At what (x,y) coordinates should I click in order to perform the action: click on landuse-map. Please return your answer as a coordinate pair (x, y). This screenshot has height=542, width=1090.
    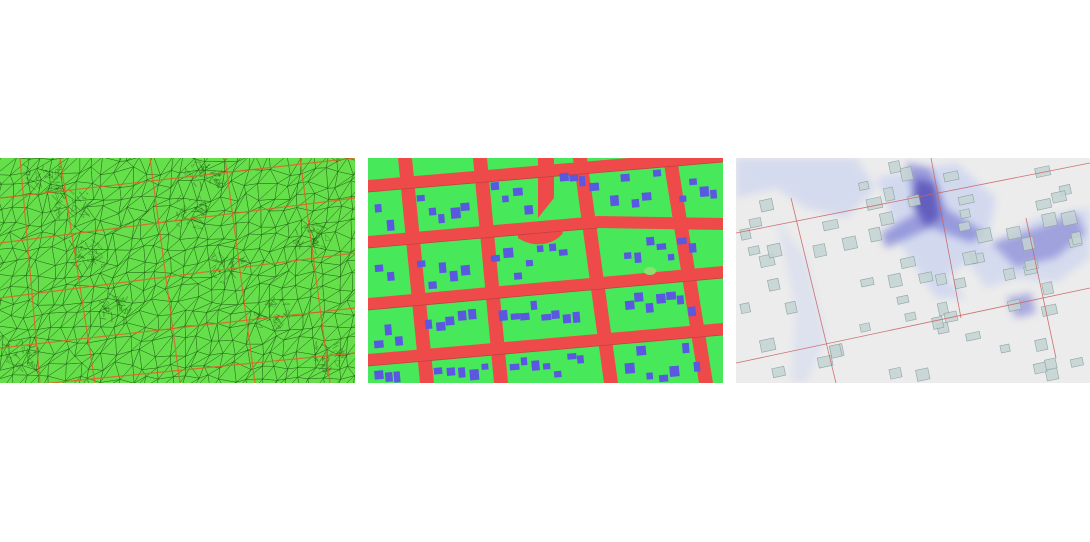
    Looking at the image, I should click on (545, 270).